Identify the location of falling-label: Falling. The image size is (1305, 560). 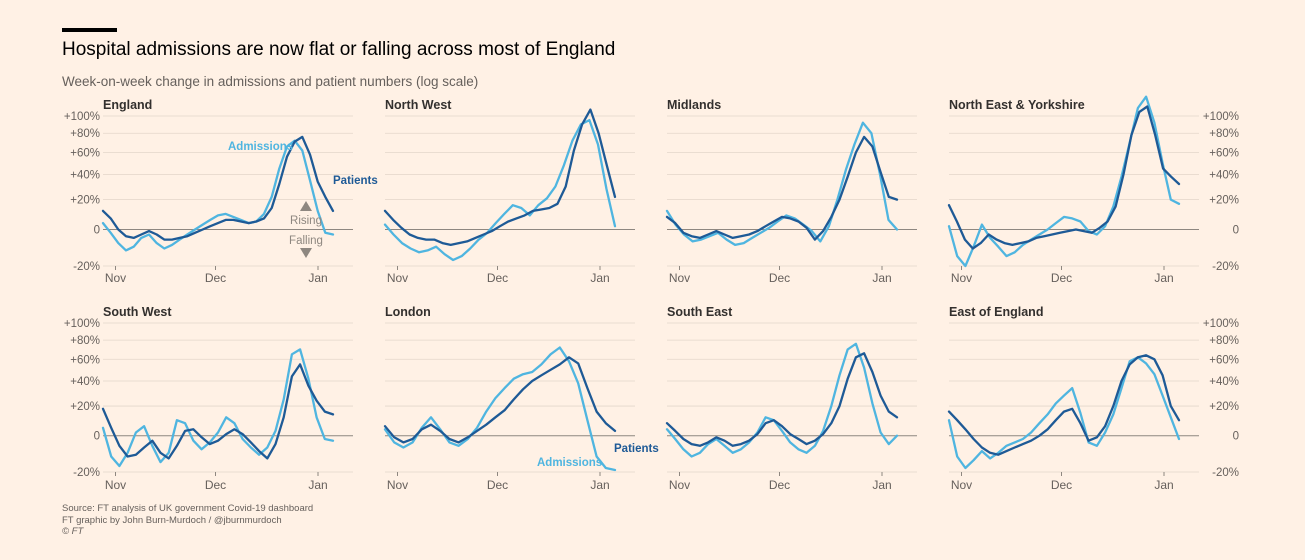
(306, 241).